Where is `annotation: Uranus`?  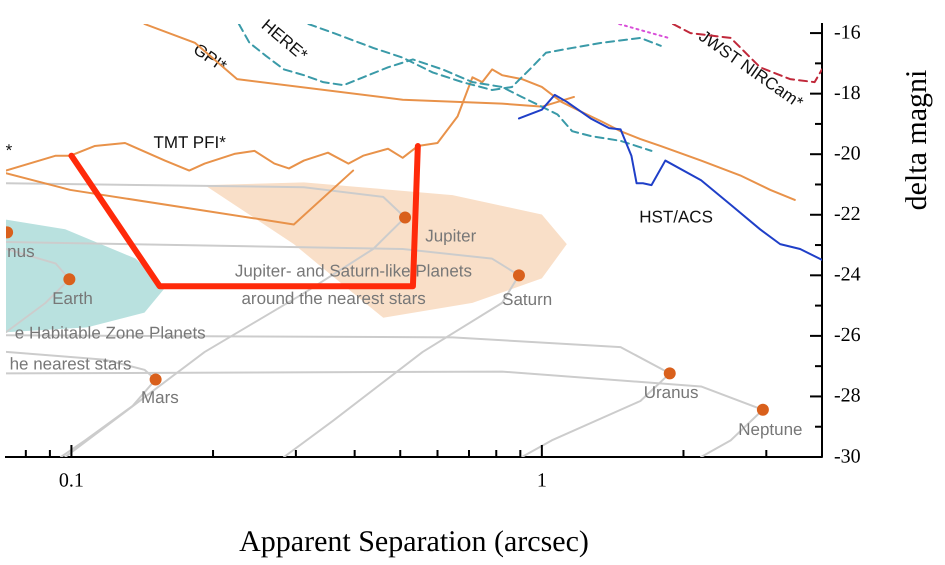 annotation: Uranus is located at coordinates (671, 392).